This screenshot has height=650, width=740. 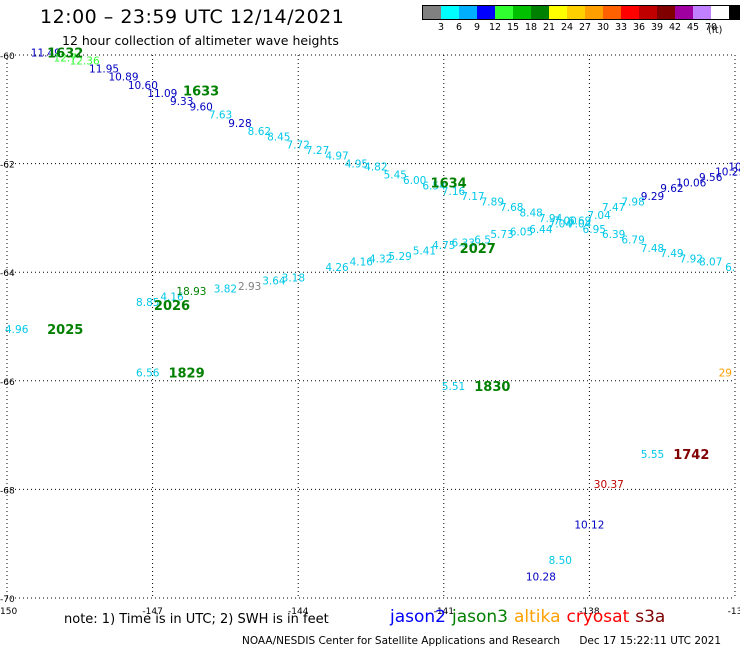 I want to click on pass-time-label: 2027, so click(x=478, y=249).